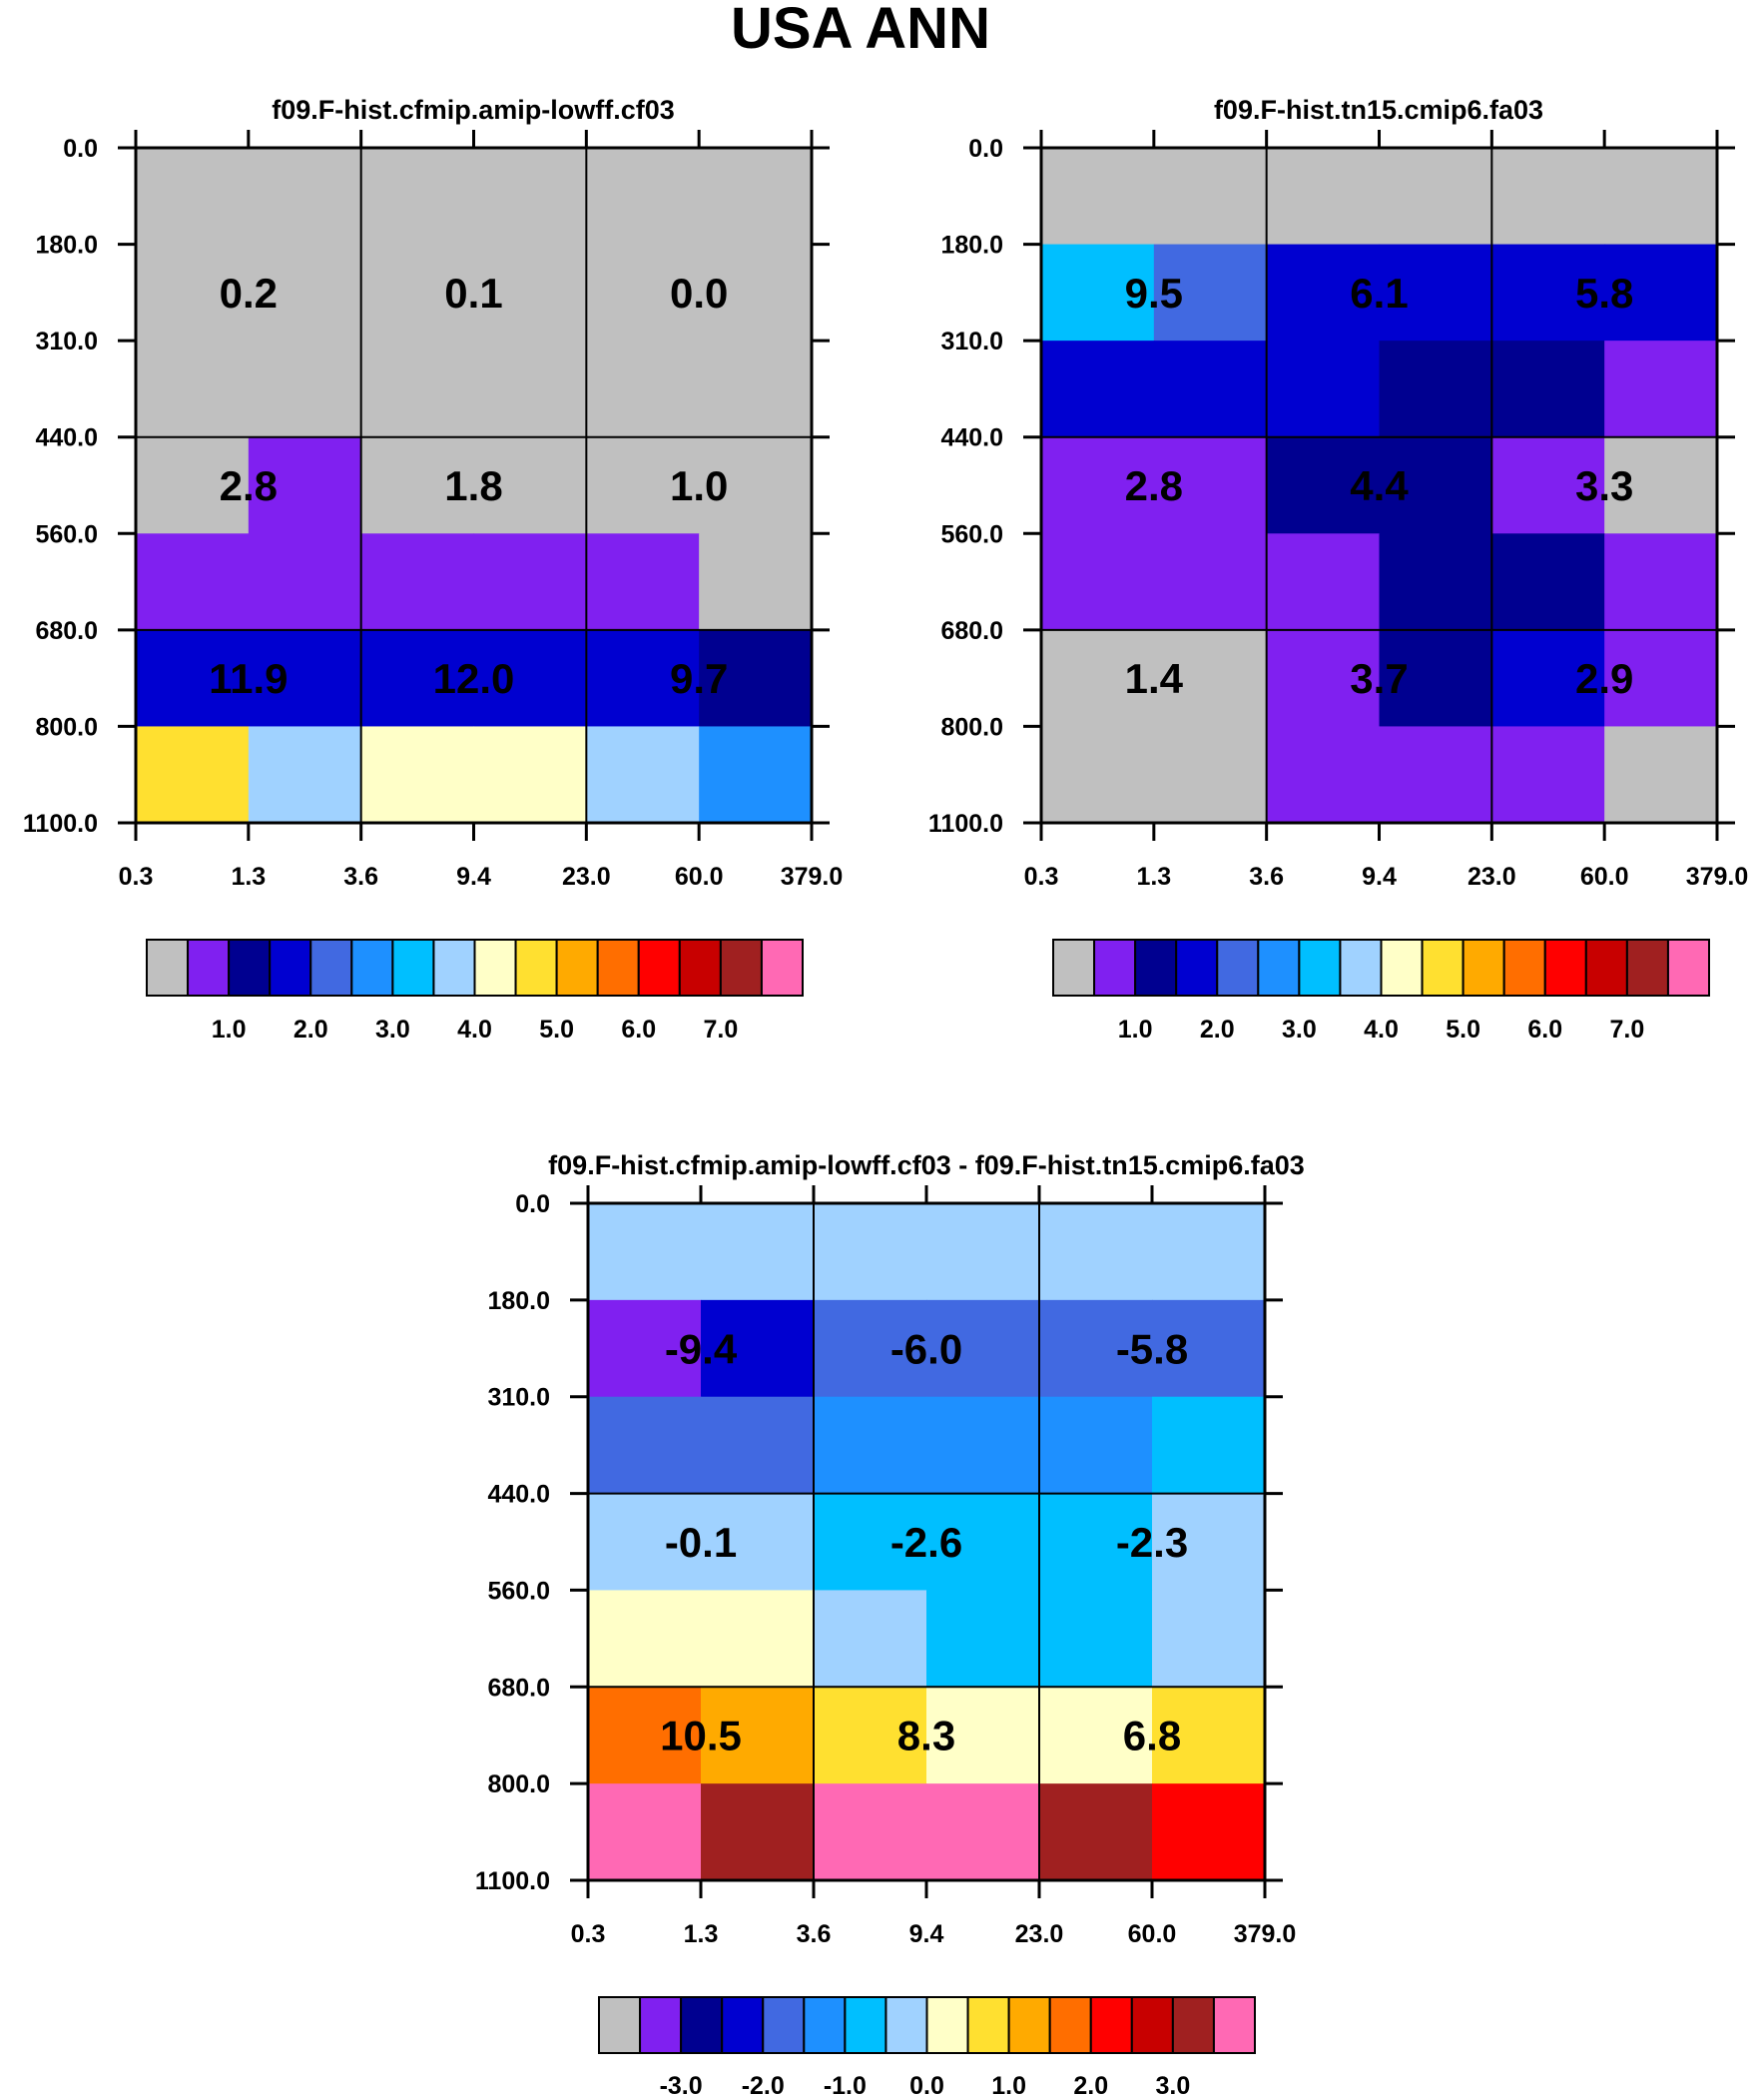 The width and height of the screenshot is (1760, 2100). I want to click on y-tick-label: 310.0, so click(66, 341).